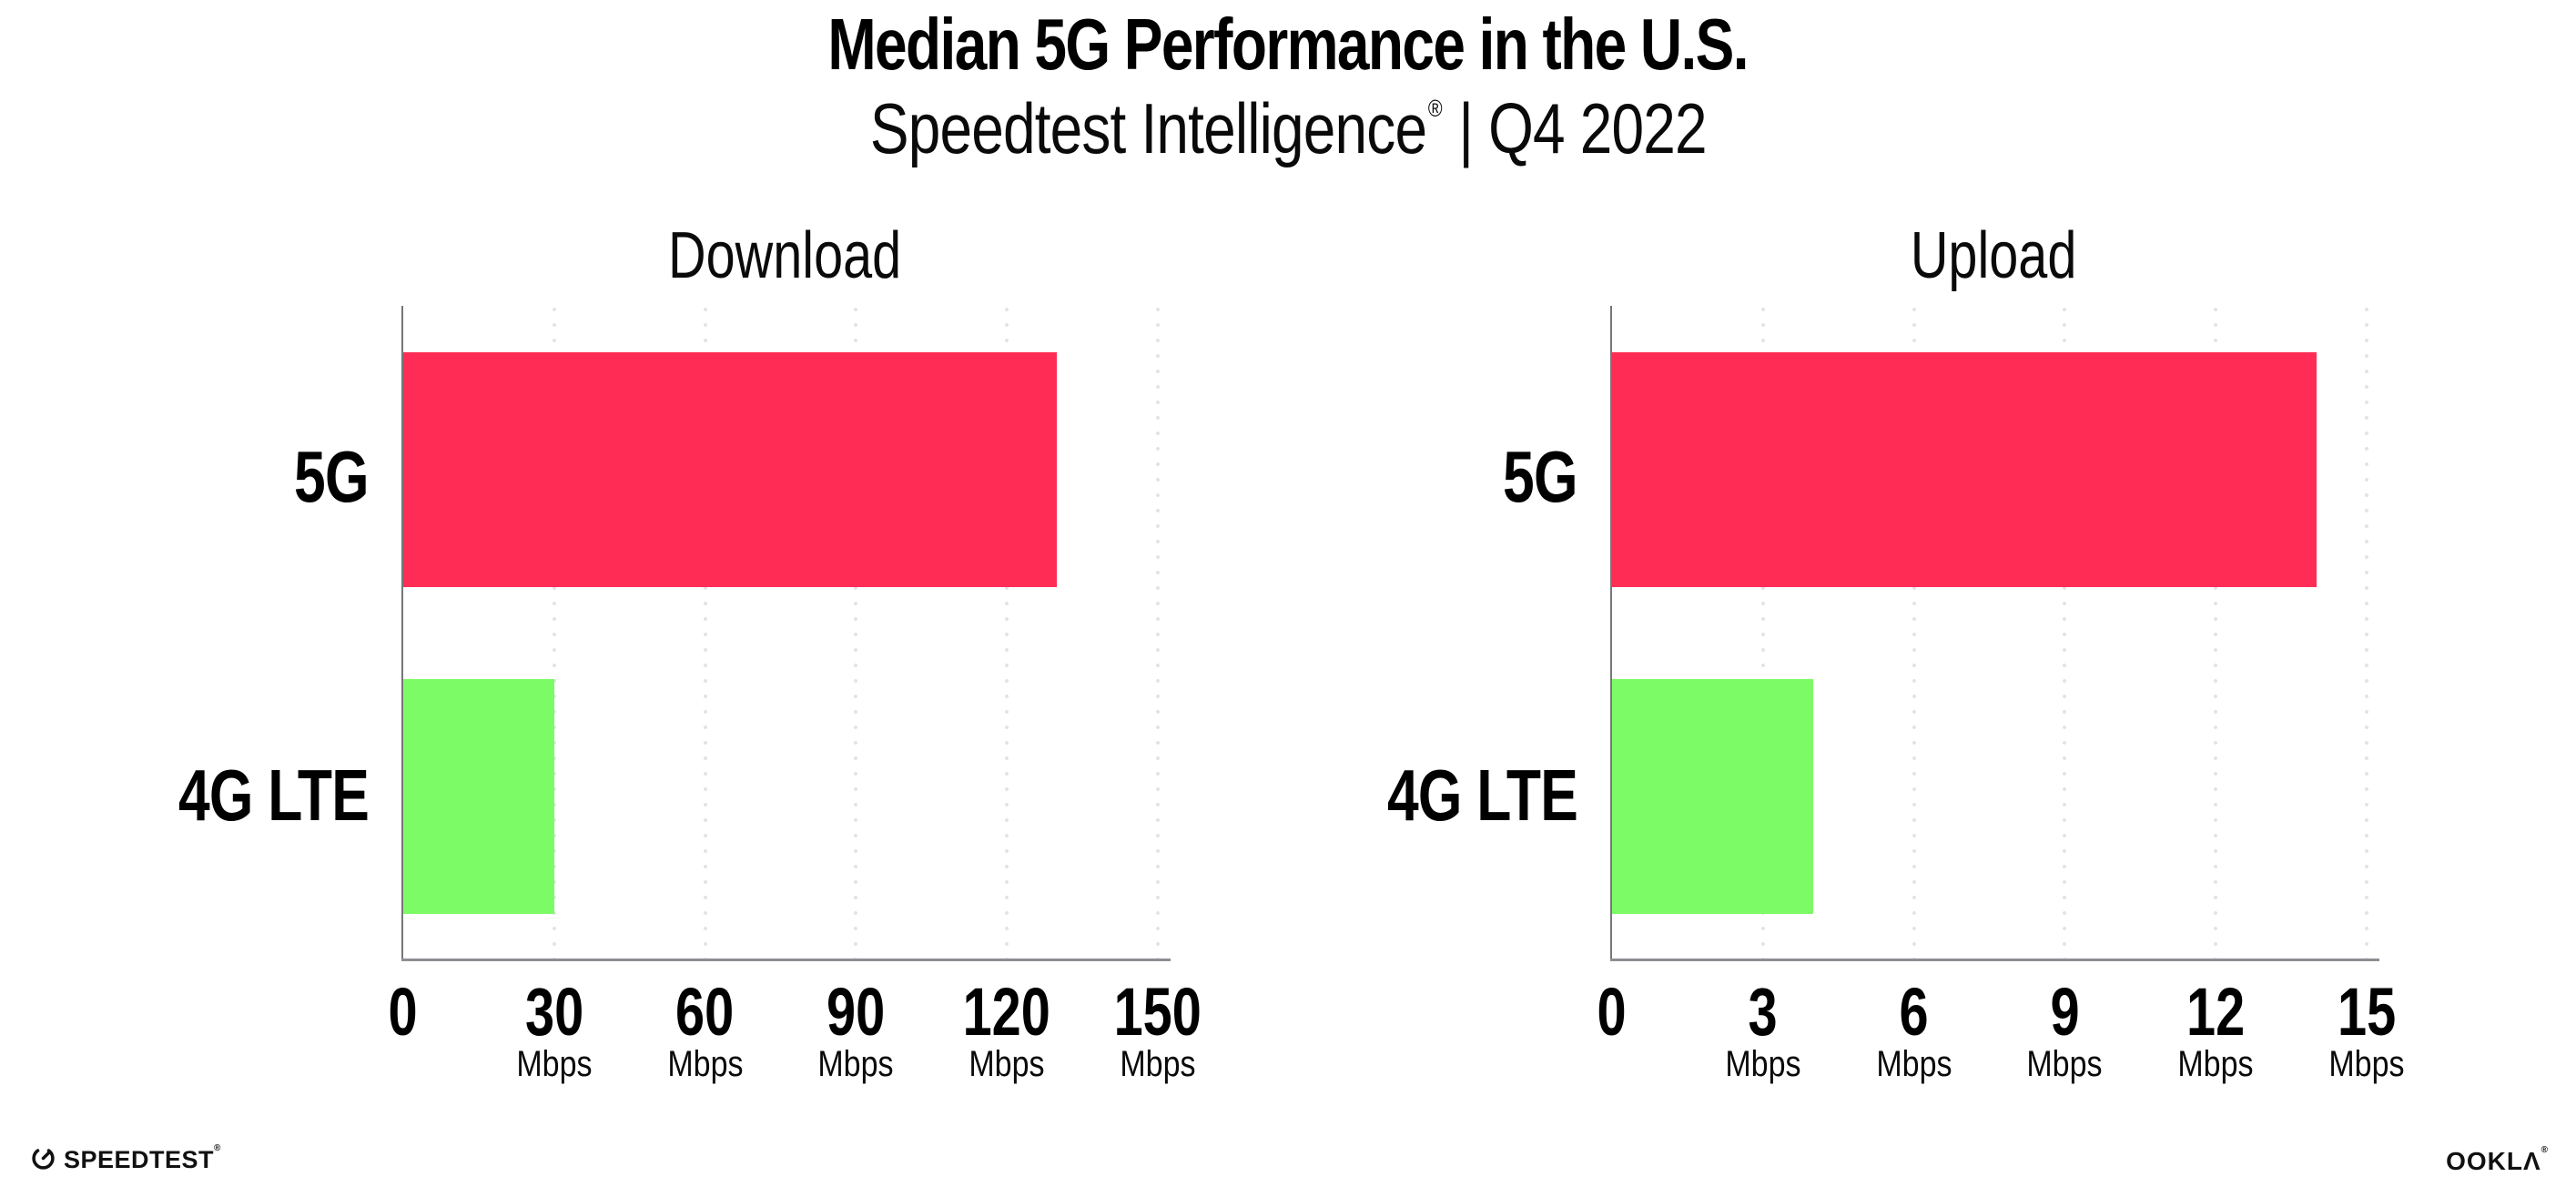  I want to click on page-subtitle: Speedtest Intelligence® | Q4 2022, so click(1288, 136).